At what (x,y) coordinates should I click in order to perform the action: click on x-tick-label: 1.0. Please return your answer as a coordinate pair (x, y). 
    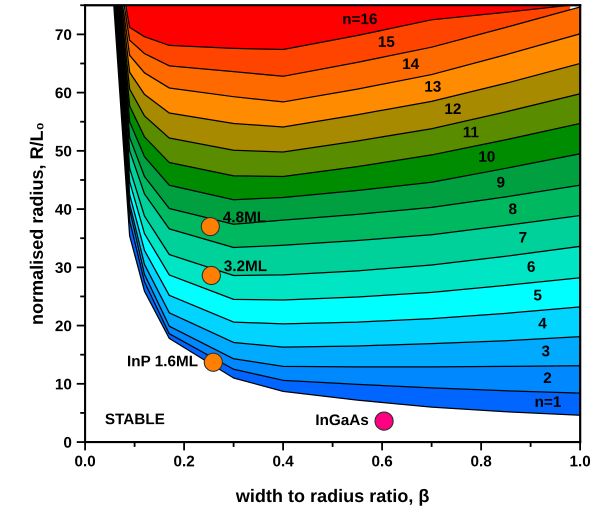
    Looking at the image, I should click on (580, 461).